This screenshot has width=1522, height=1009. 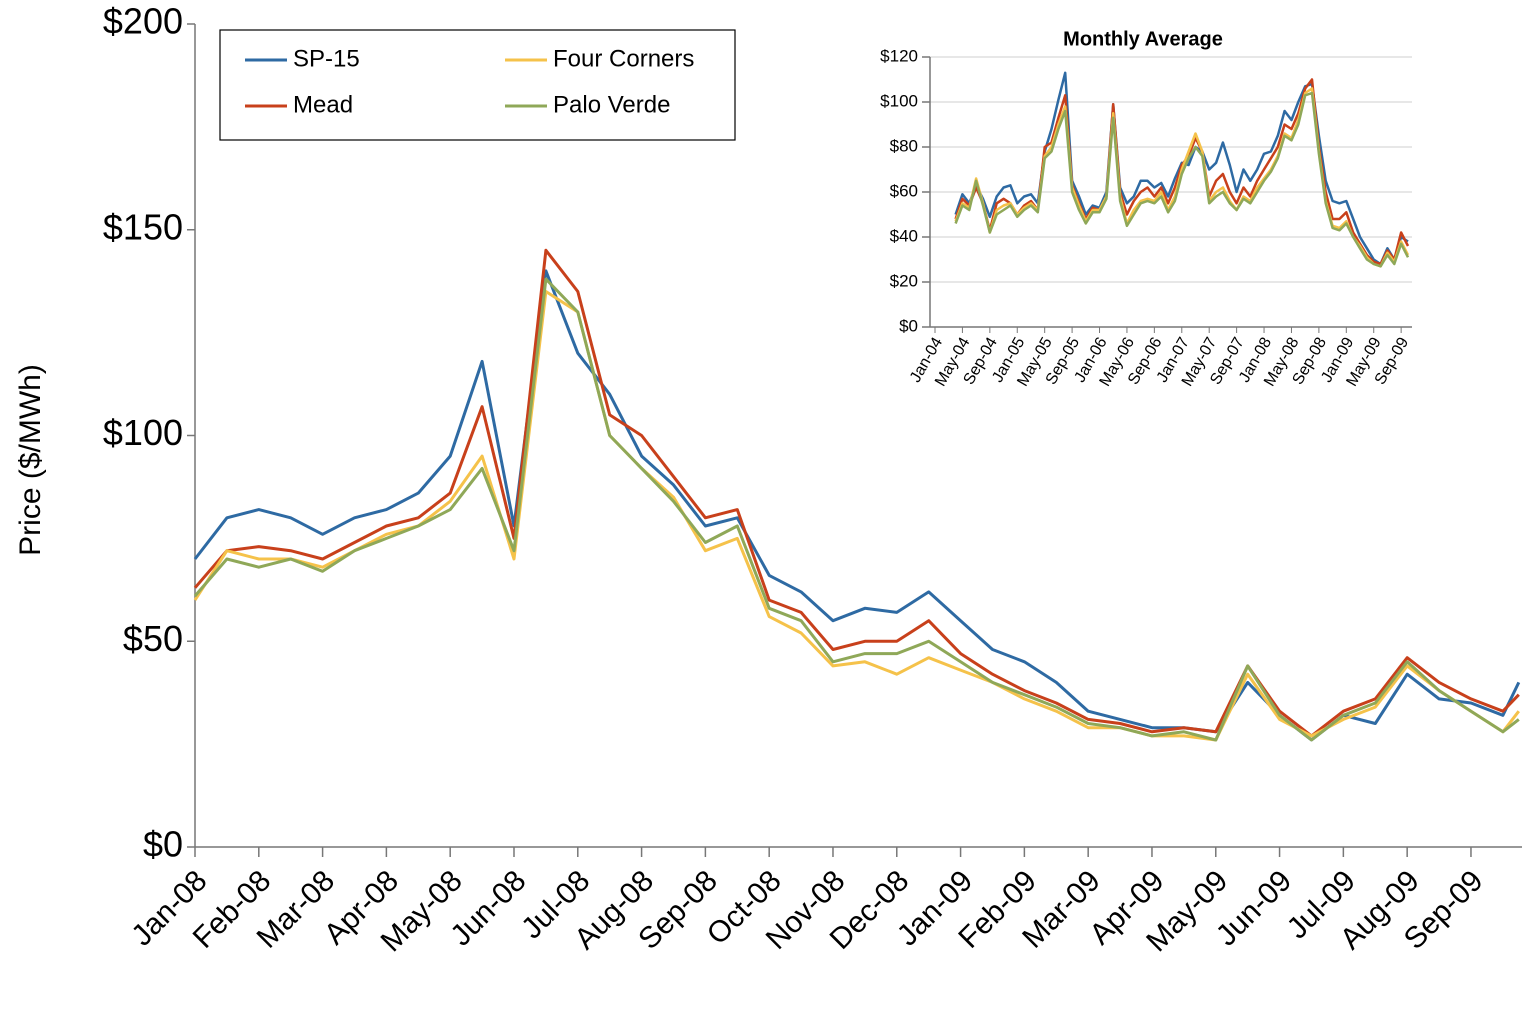 What do you see at coordinates (623, 58) in the screenshot?
I see `legend-label: Four Corners` at bounding box center [623, 58].